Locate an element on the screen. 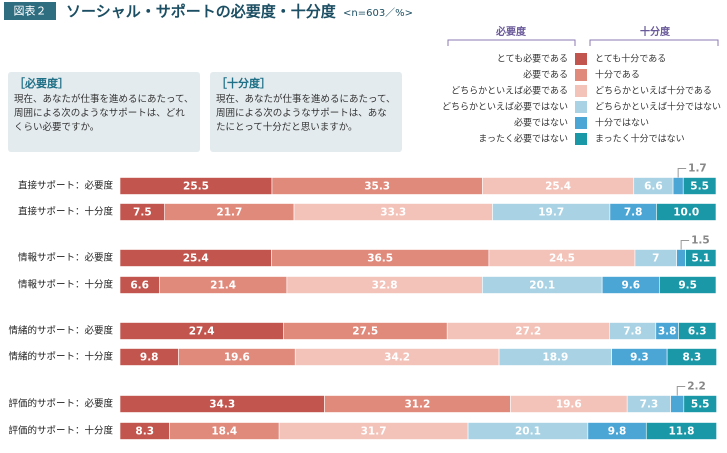 The image size is (727, 453). row-label: 情報サポート：必要度 is located at coordinates (66, 258).